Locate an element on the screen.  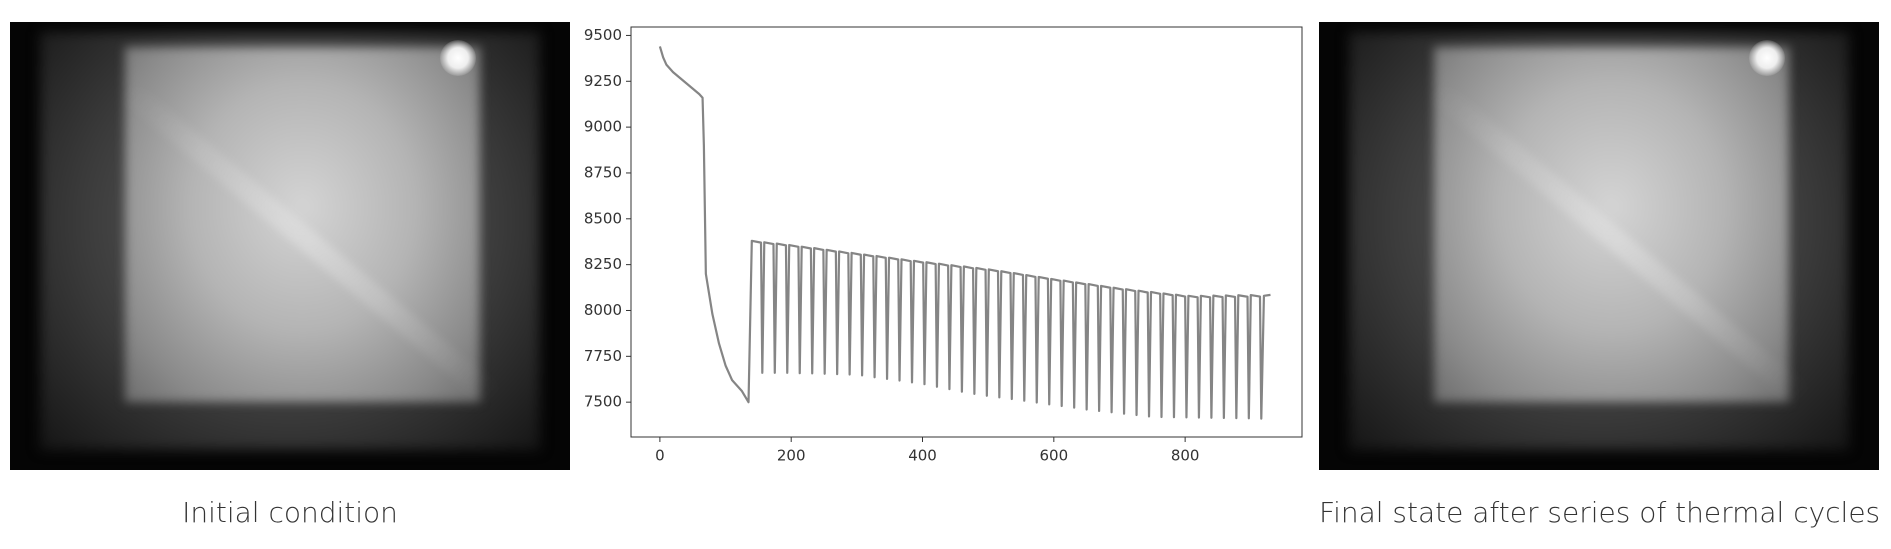
y-tick-label: 8500 is located at coordinates (603, 218).